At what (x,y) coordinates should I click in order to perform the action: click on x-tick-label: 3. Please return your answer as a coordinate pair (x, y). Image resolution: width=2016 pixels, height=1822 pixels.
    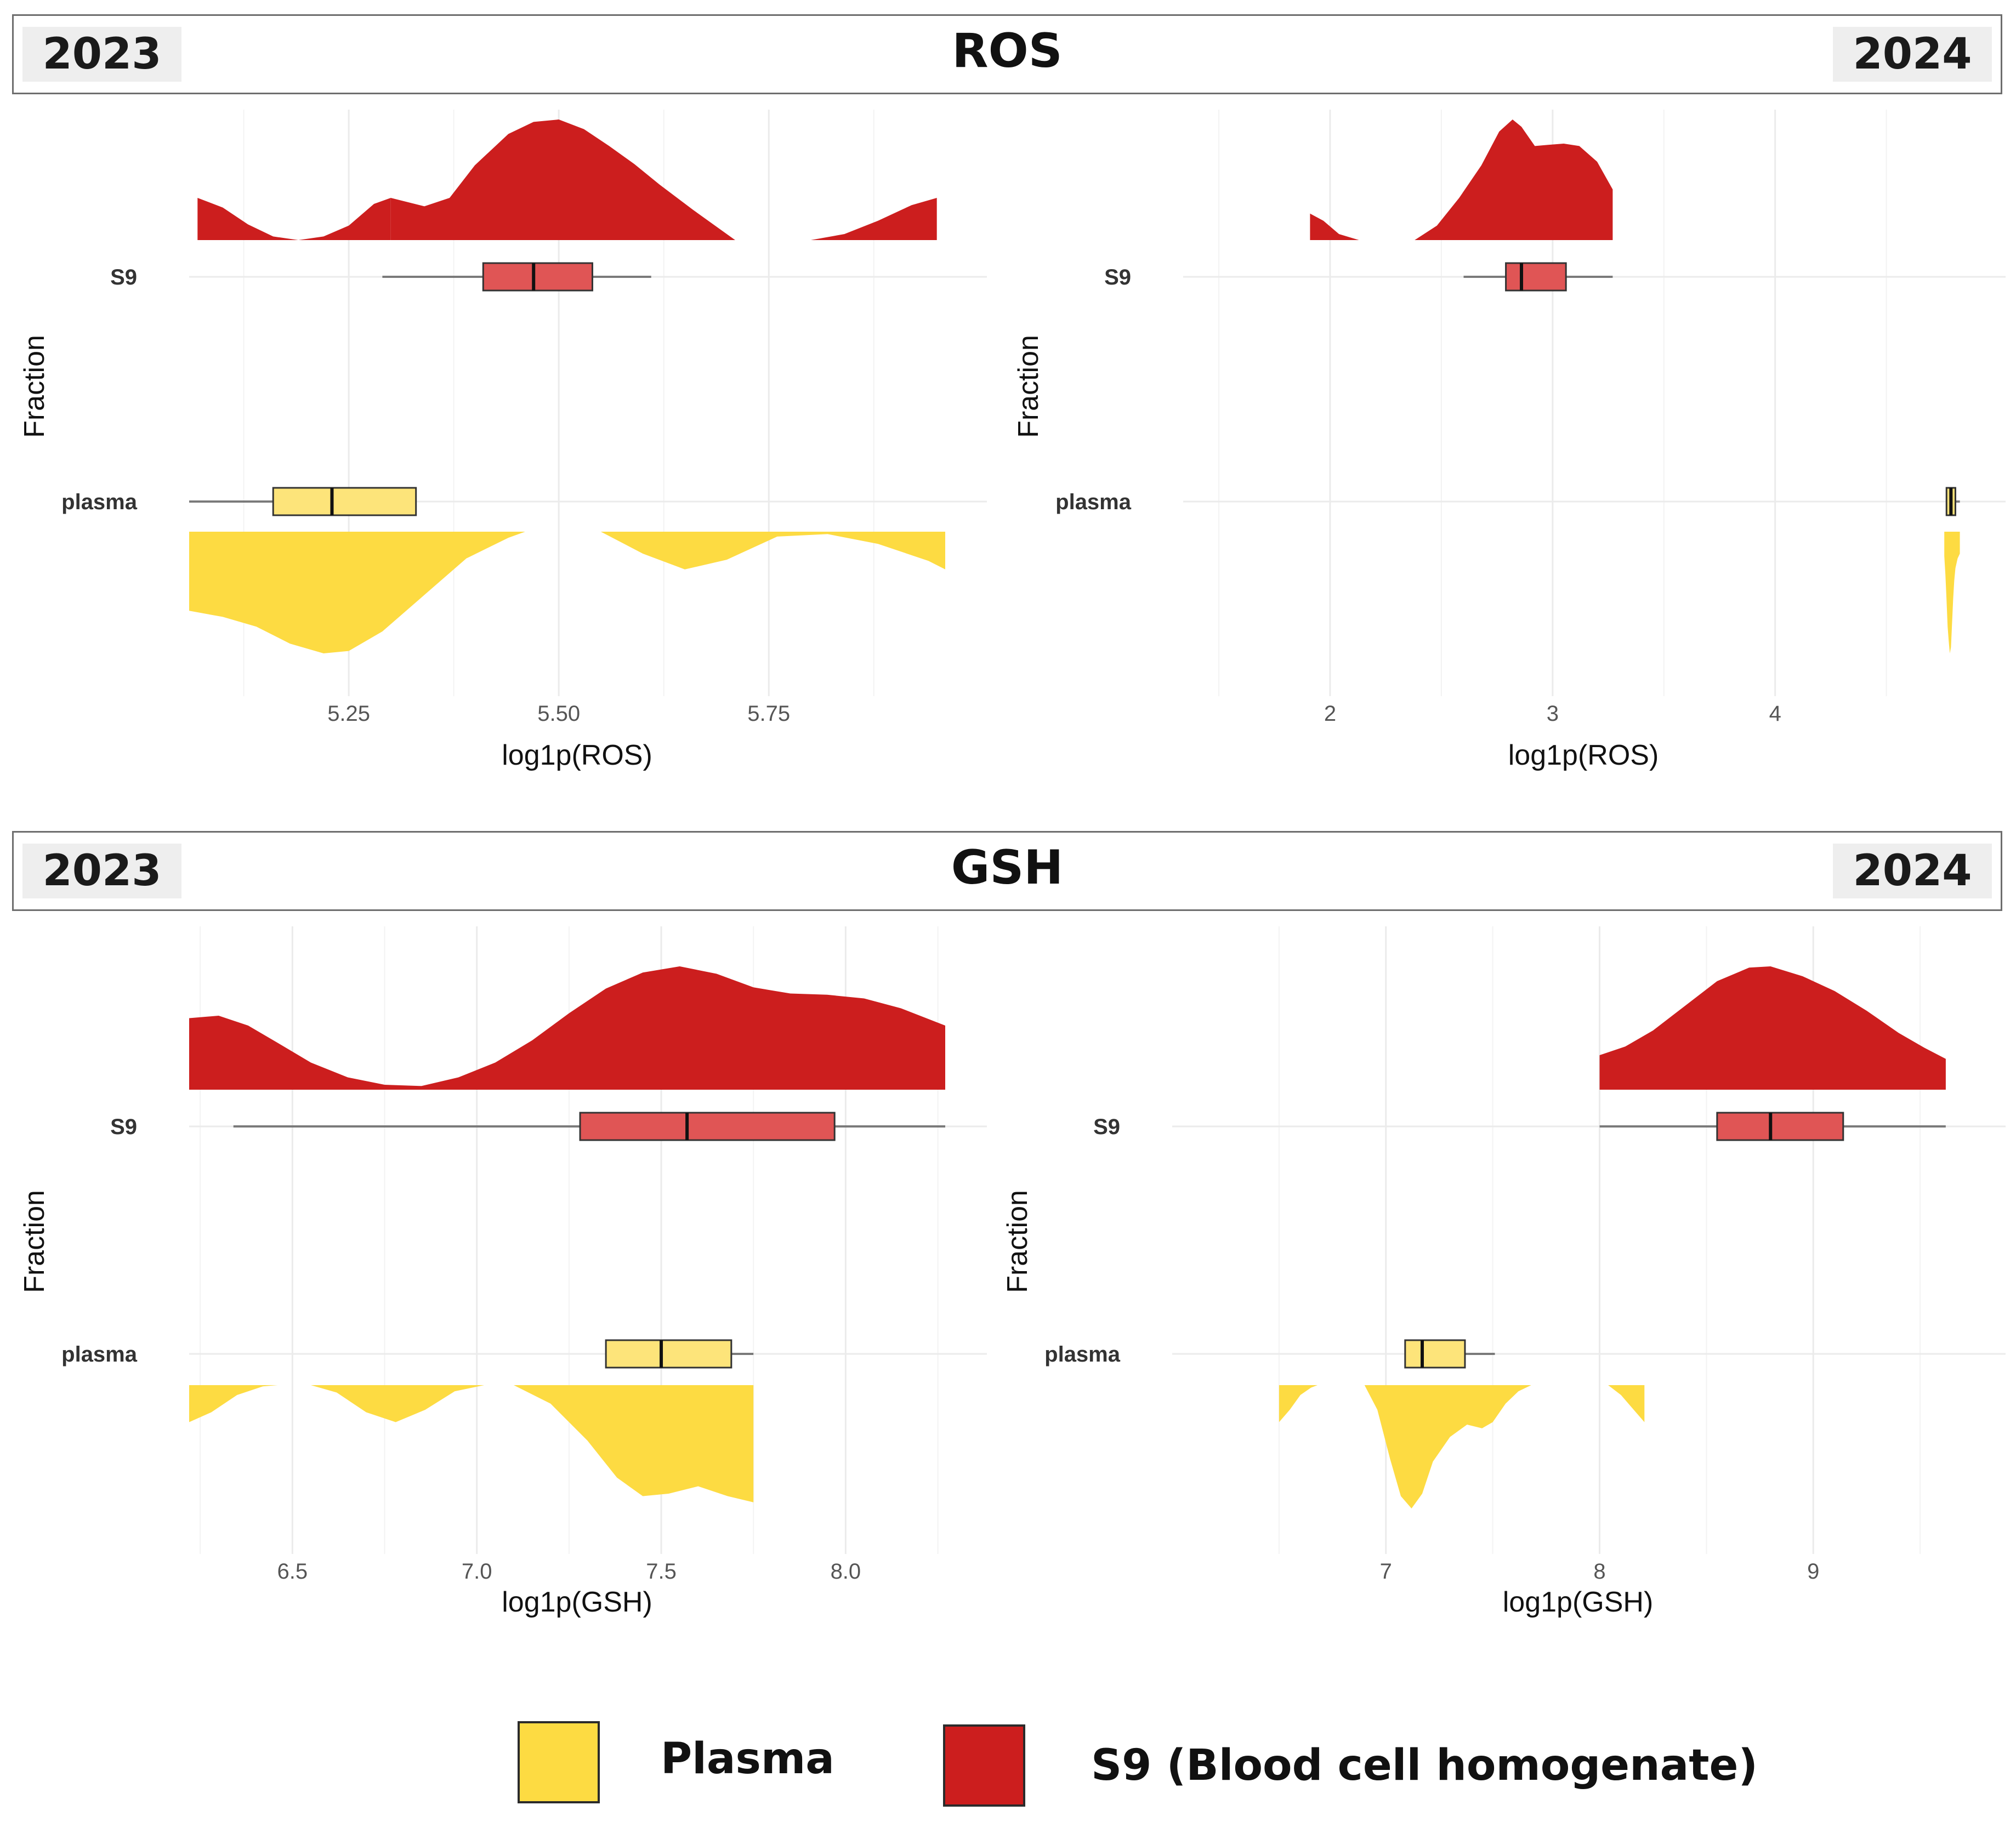
    Looking at the image, I should click on (1553, 714).